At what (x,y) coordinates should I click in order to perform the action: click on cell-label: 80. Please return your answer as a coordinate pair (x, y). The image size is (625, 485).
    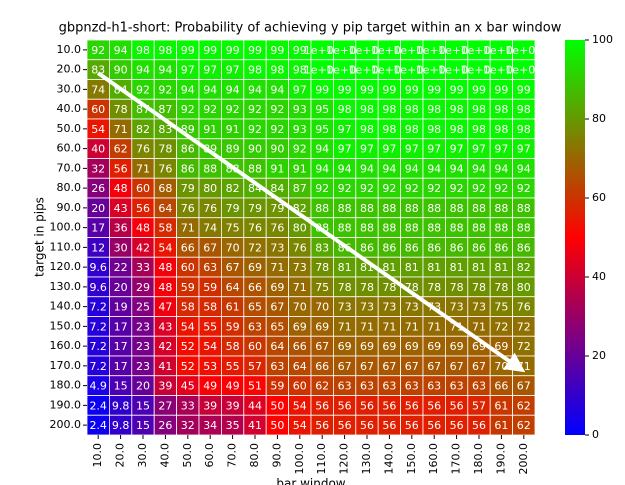
    Looking at the image, I should click on (210, 188).